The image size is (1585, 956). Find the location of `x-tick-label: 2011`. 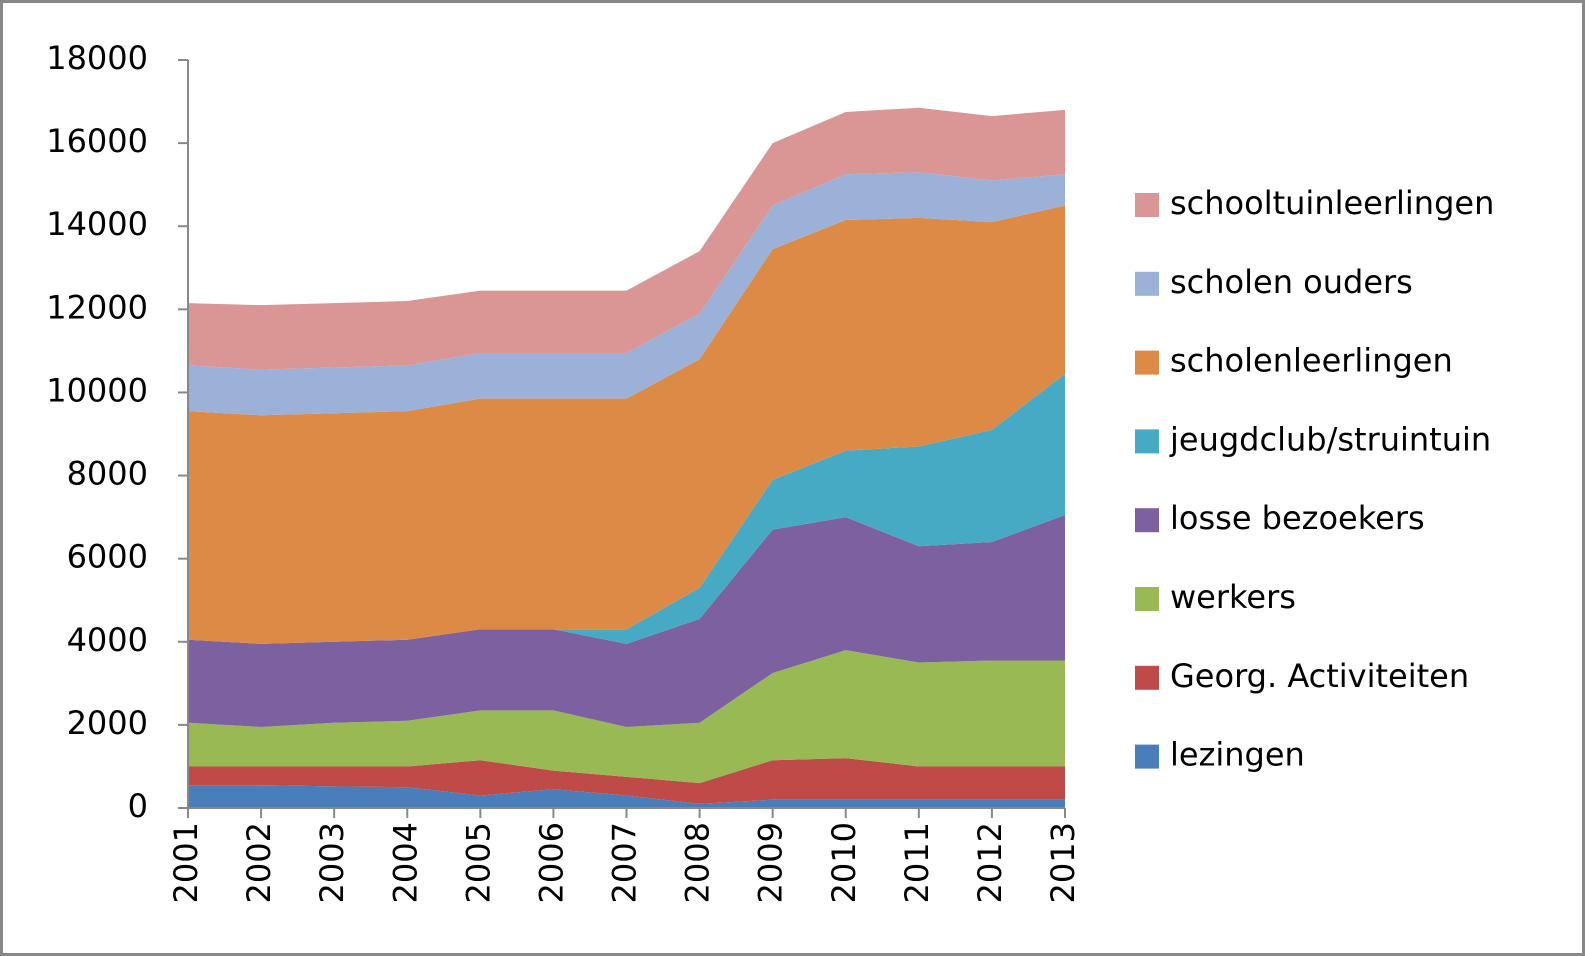

x-tick-label: 2011 is located at coordinates (917, 862).